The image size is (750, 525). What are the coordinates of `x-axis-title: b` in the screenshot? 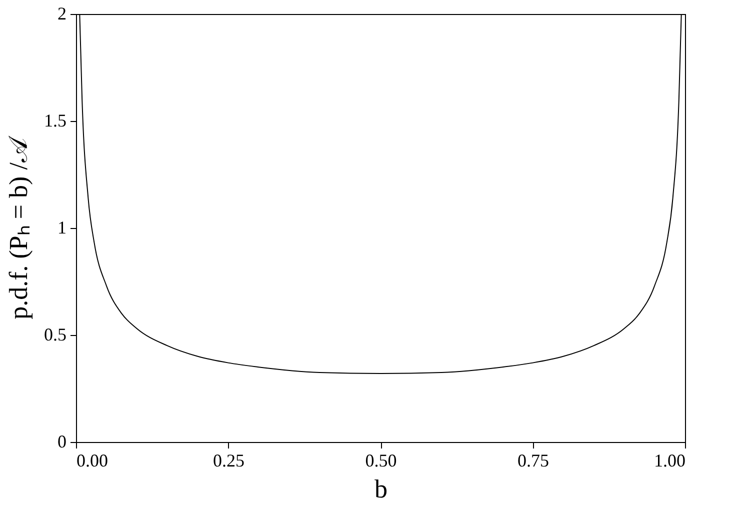 It's located at (381, 489).